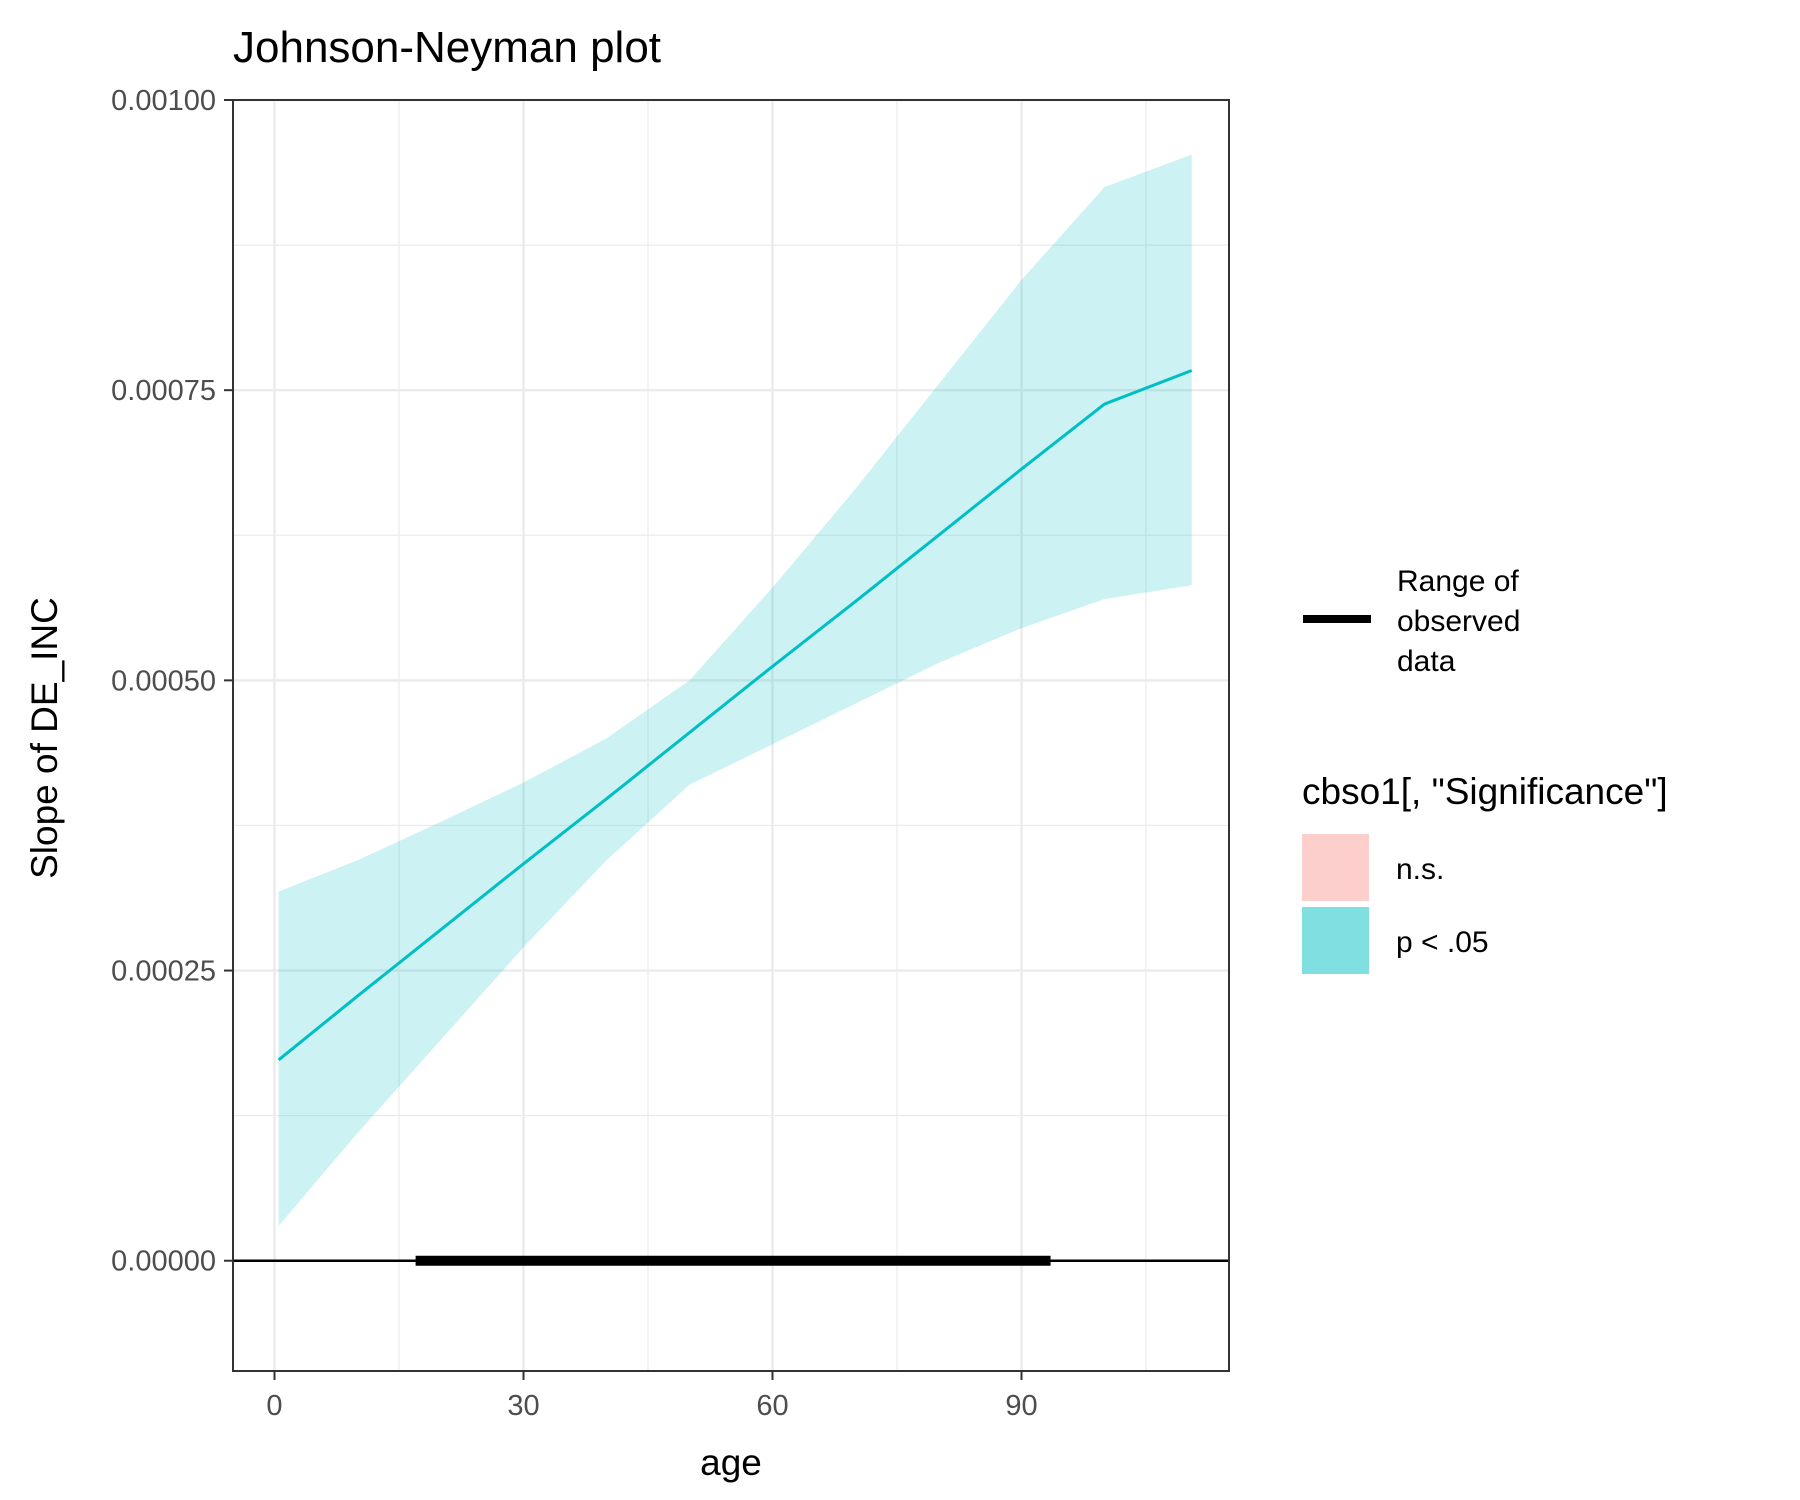  I want to click on y-tick-label-1: 0.00025, so click(163, 972).